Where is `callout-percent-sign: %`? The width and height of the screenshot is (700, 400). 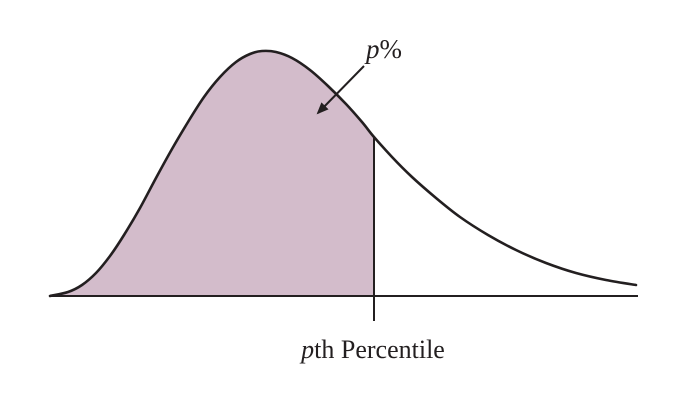 callout-percent-sign: % is located at coordinates (391, 49).